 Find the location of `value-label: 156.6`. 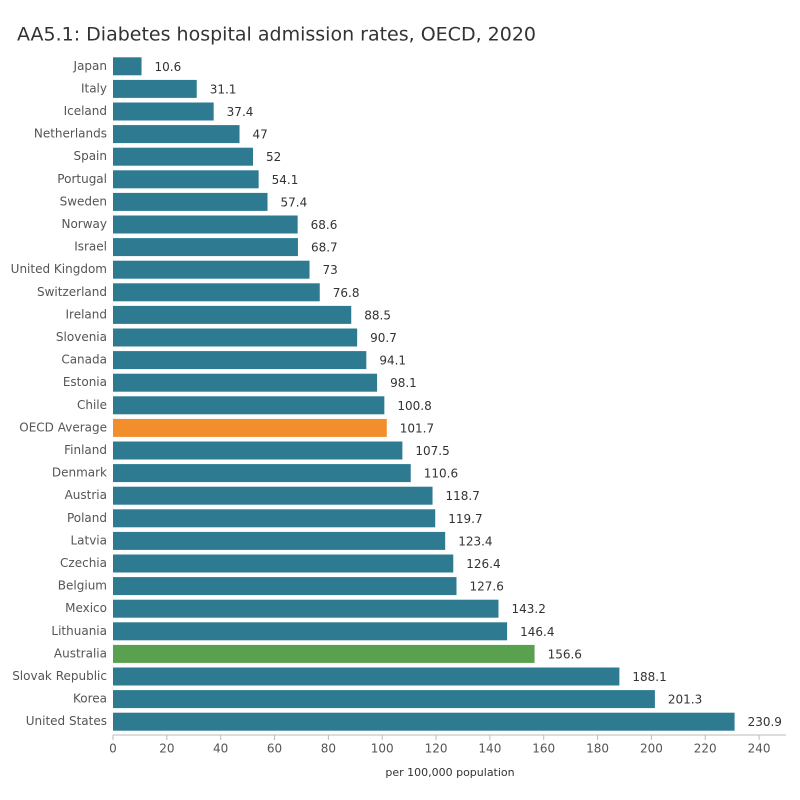

value-label: 156.6 is located at coordinates (565, 654).